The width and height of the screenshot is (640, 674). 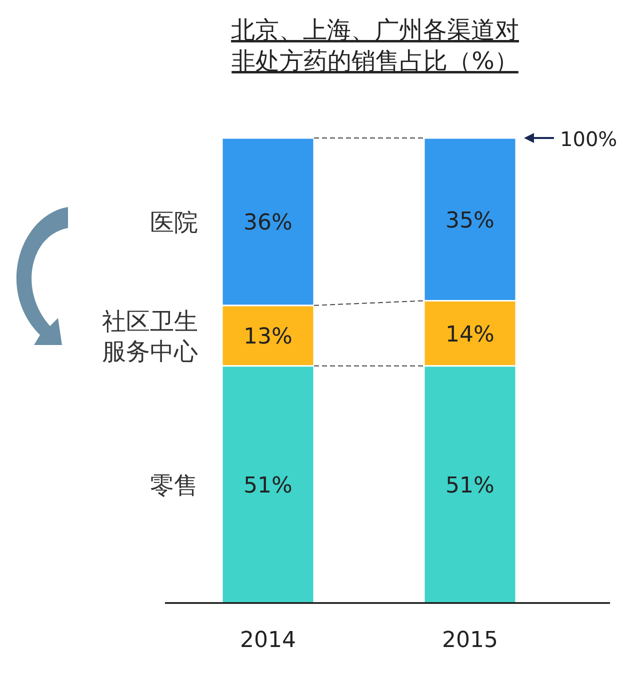 What do you see at coordinates (470, 640) in the screenshot?
I see `x-tick-label: 2015` at bounding box center [470, 640].